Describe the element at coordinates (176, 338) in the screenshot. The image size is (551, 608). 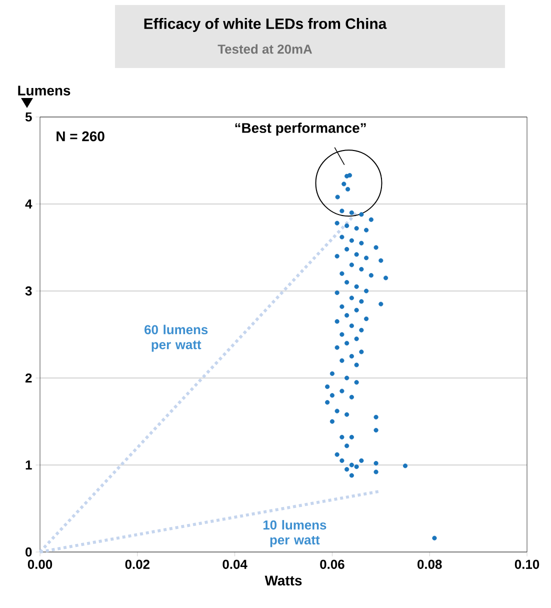
I see `series-label: 60 lumens per watt` at that location.